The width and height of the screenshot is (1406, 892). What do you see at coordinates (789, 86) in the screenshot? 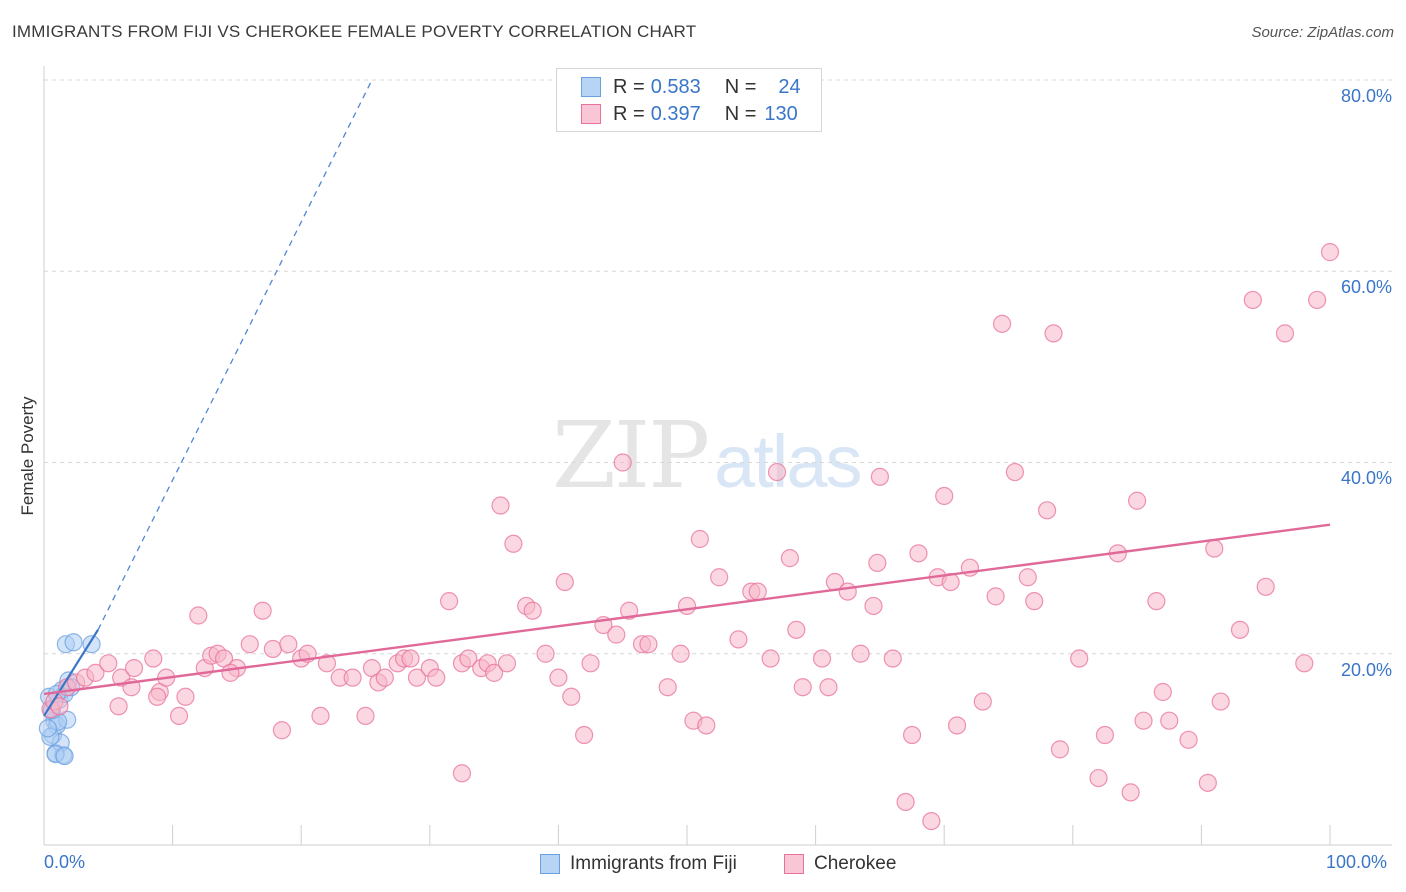
I see `legend-n-value-fiji: 24` at bounding box center [789, 86].